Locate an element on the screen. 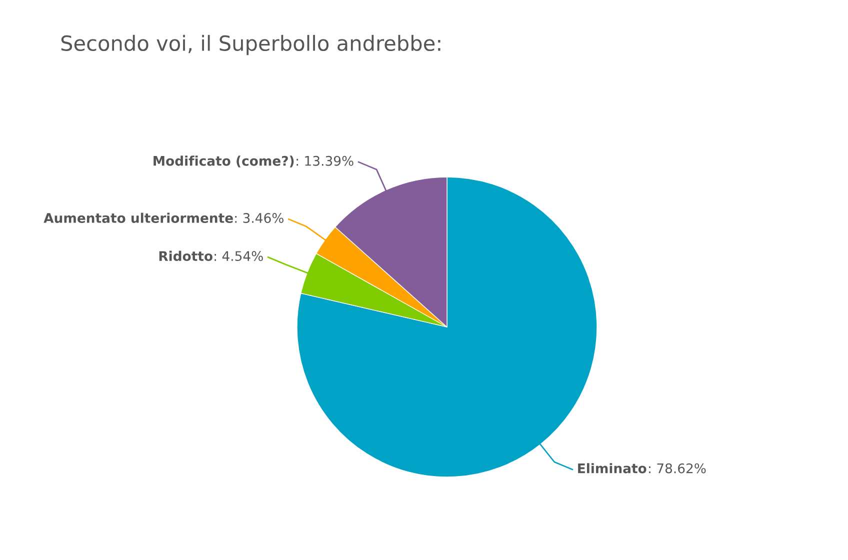  data-label: : 4.54% is located at coordinates (238, 256).